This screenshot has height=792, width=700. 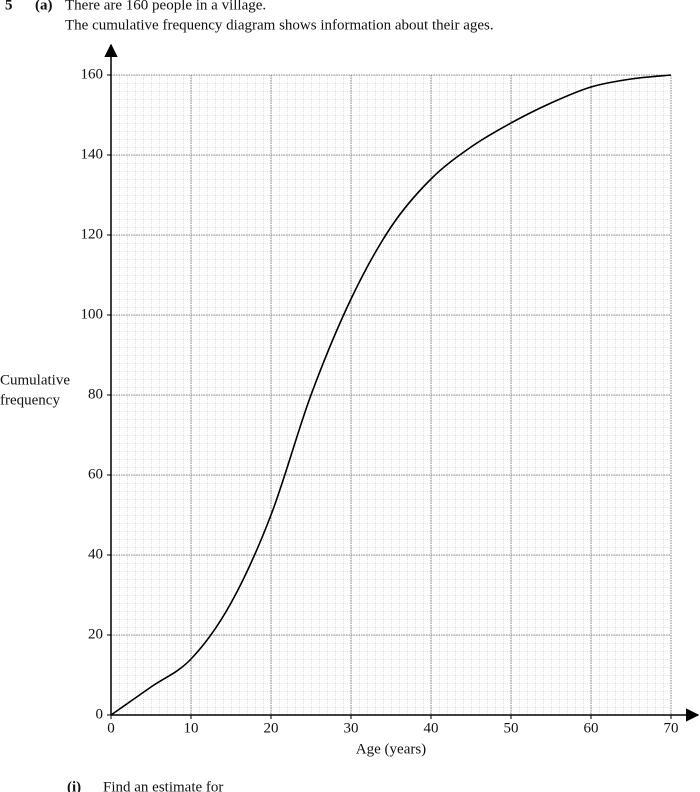 What do you see at coordinates (271, 728) in the screenshot?
I see `x-tick-label: 20` at bounding box center [271, 728].